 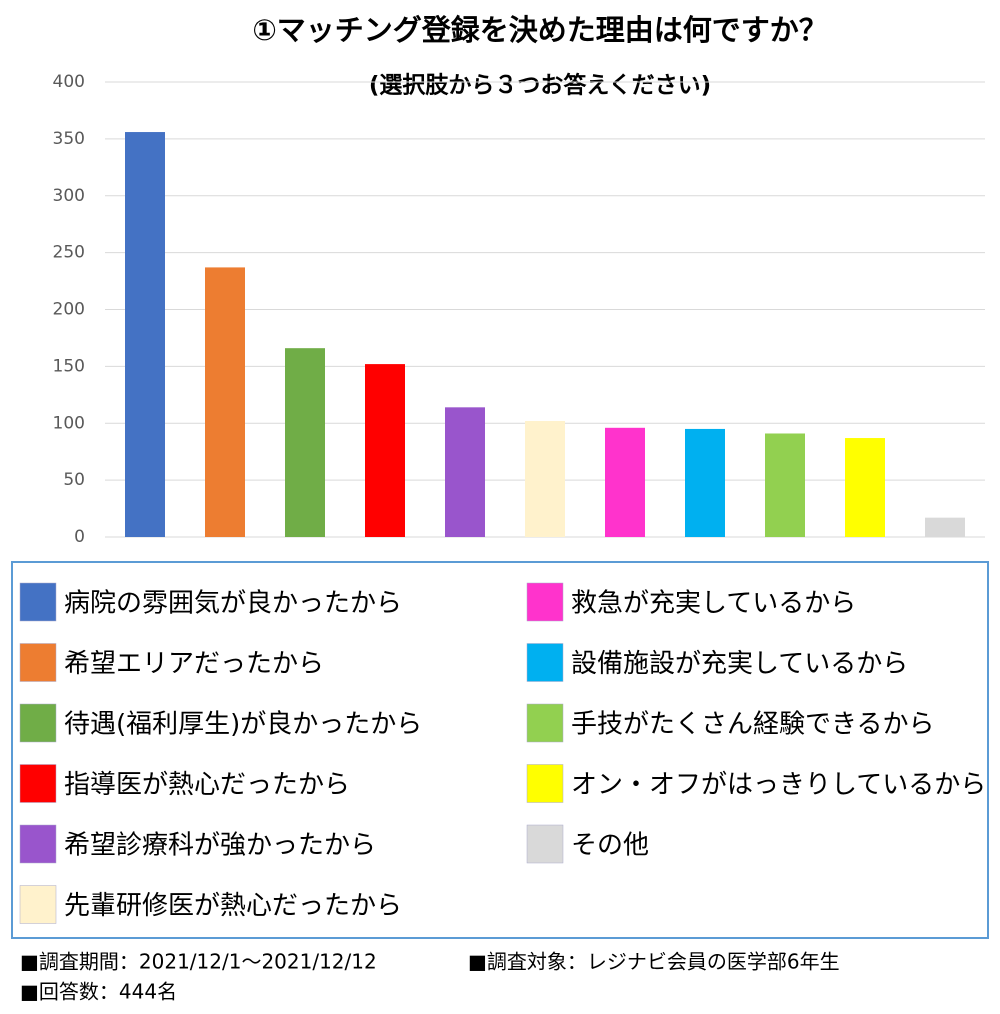 What do you see at coordinates (752, 725) in the screenshot?
I see `legend-label: 手技がたくさん経験できるから` at bounding box center [752, 725].